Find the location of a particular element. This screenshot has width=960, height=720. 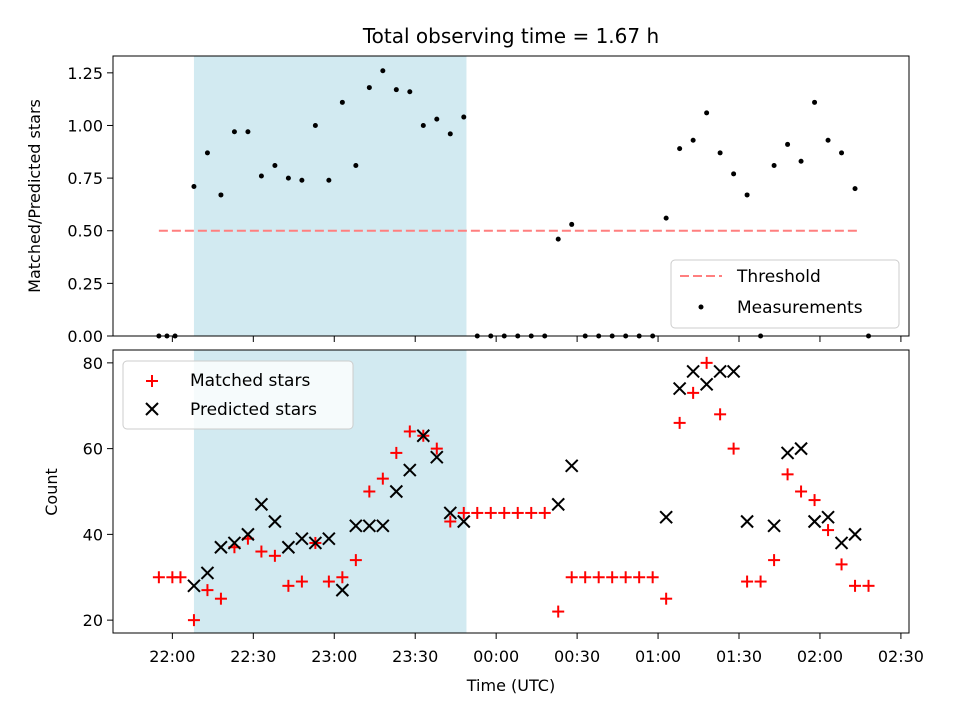

y-tick-label: 1.25 is located at coordinates (85, 73).